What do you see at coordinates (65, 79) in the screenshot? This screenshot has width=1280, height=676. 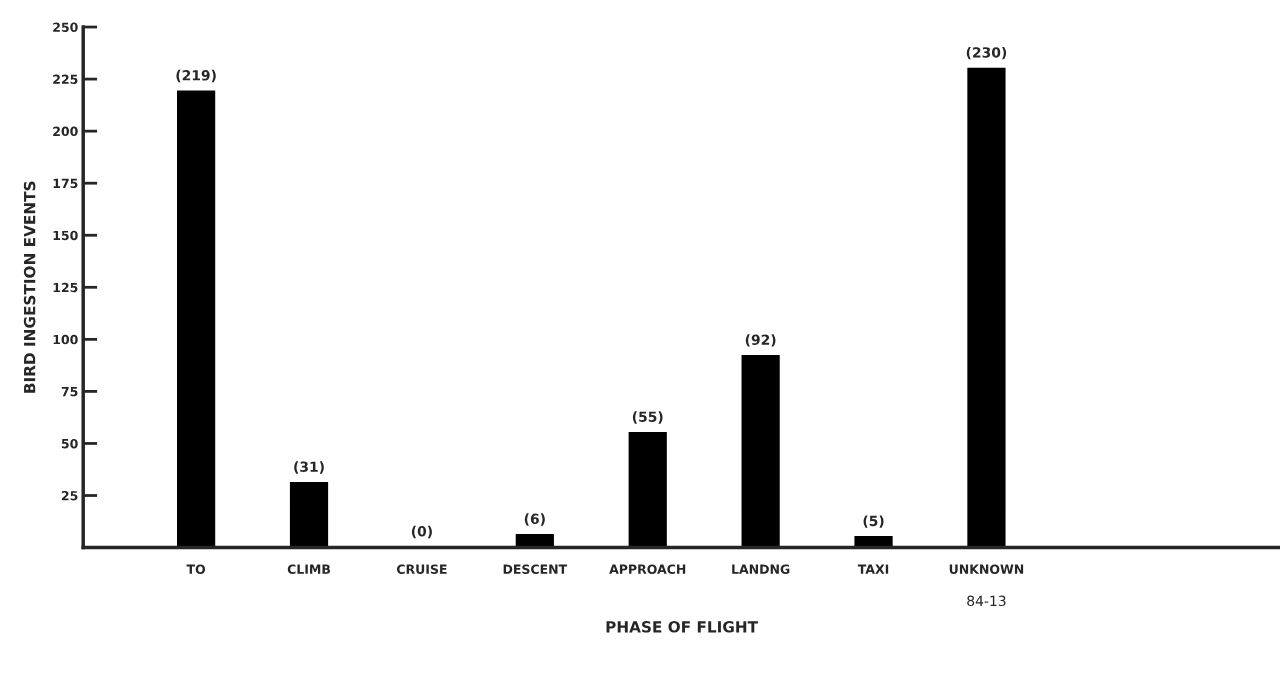 I see `y-tick-label: 225` at bounding box center [65, 79].